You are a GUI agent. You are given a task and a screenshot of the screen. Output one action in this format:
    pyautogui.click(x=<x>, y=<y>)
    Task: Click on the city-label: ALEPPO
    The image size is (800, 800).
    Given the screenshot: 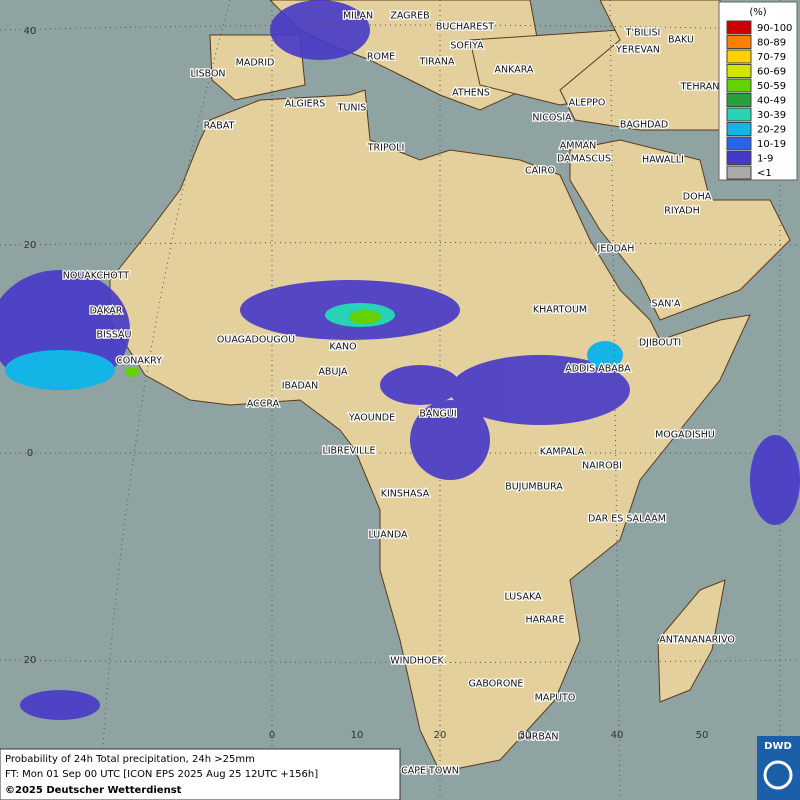 What is the action you would take?
    pyautogui.click(x=587, y=103)
    